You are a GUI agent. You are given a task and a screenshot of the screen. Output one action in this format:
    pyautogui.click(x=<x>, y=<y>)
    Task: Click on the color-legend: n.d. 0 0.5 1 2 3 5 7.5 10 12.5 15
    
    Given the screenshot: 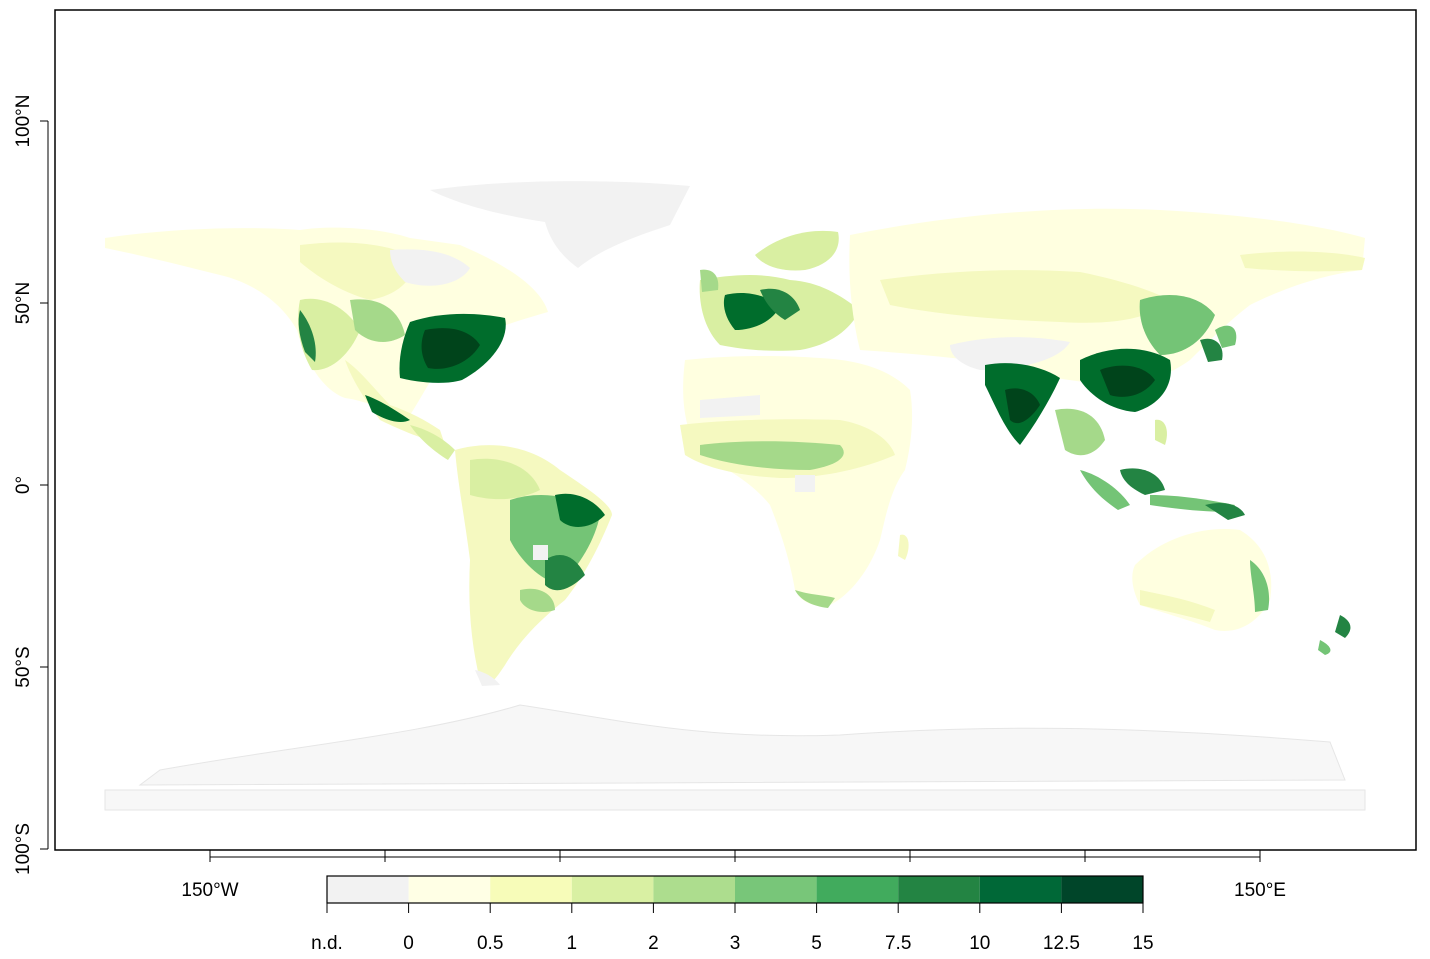 What is the action you would take?
    pyautogui.click(x=732, y=914)
    